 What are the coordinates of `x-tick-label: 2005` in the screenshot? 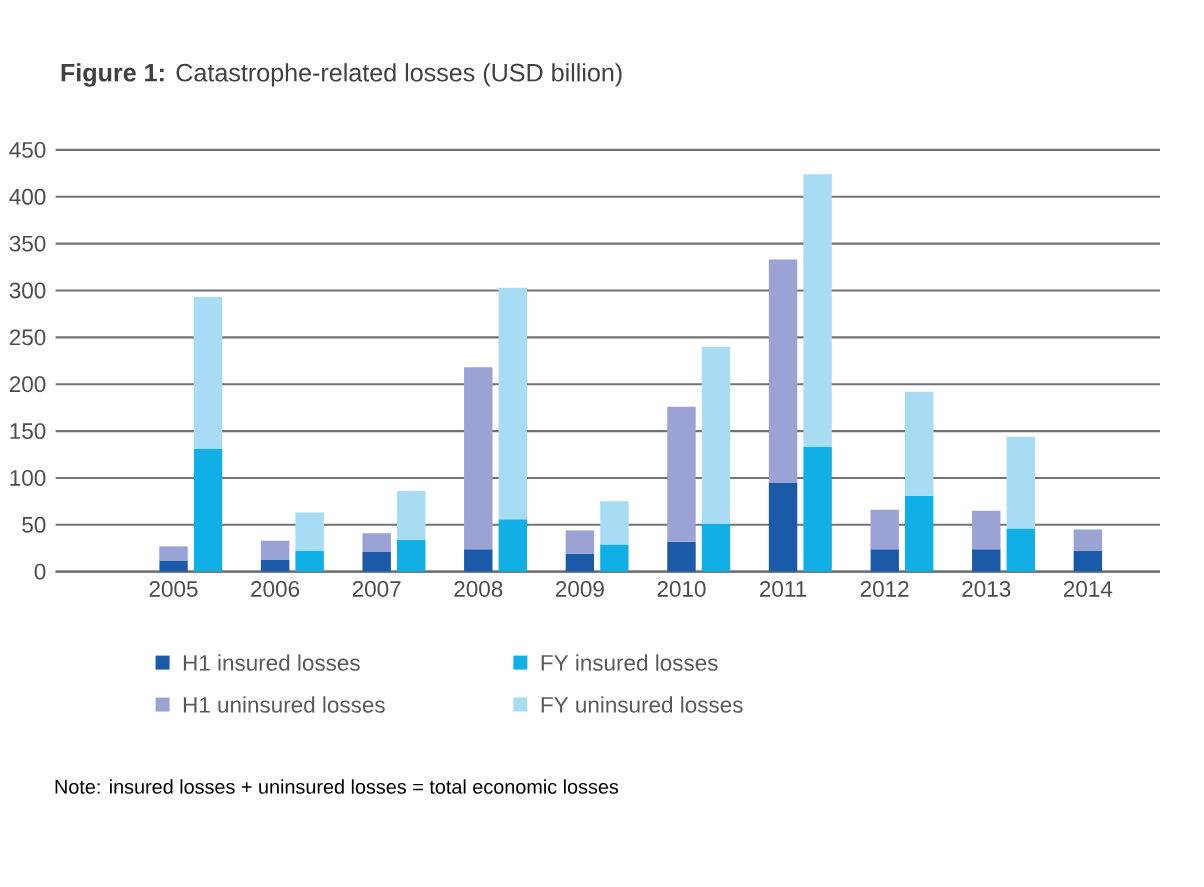 It's located at (173, 588).